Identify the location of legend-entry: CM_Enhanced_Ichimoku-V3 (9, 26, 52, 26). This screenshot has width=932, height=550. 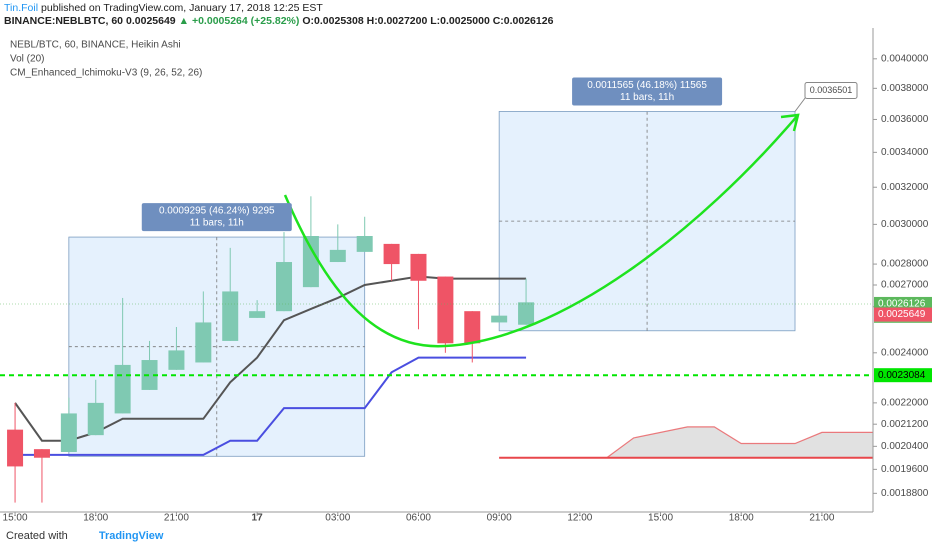
(106, 73).